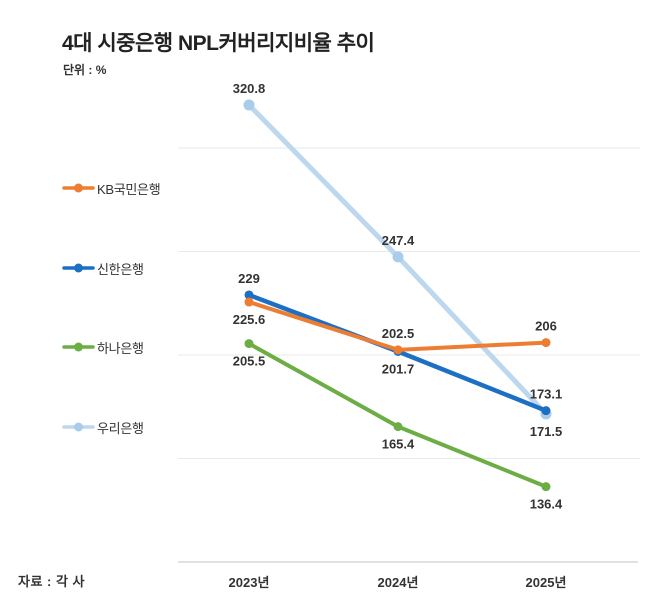 The image size is (658, 616). Describe the element at coordinates (398, 333) in the screenshot. I see `data-label-0-1: 202.5` at that location.